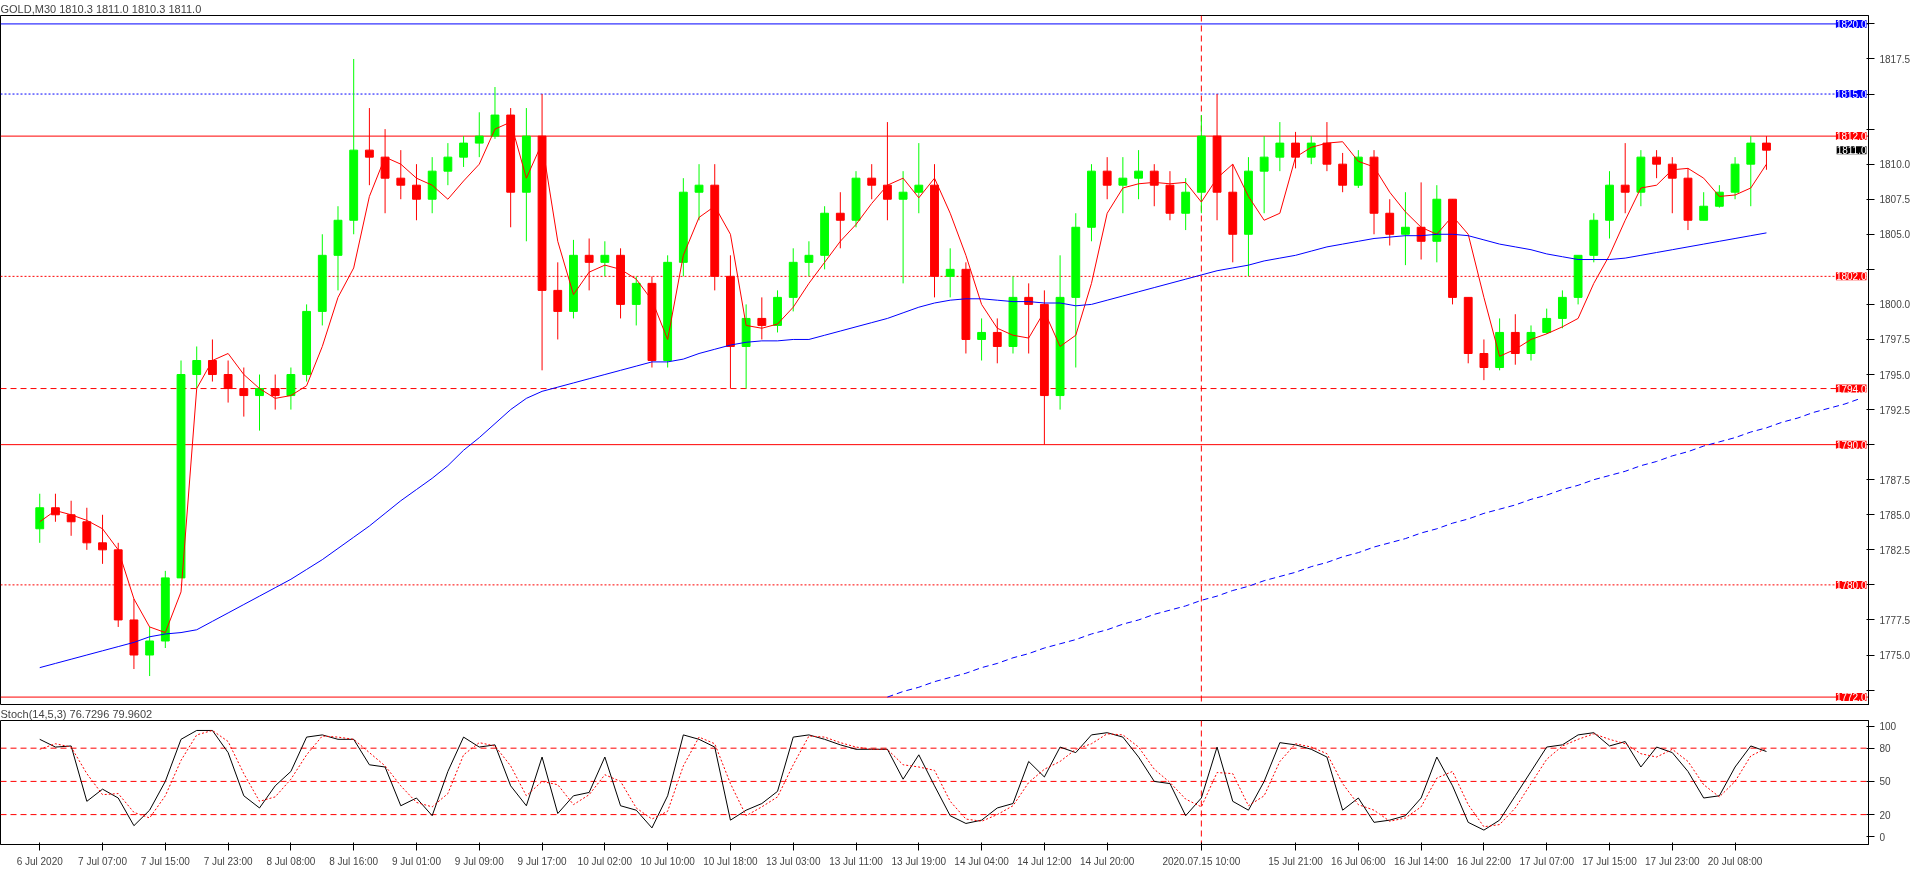 The image size is (1916, 869). What do you see at coordinates (605, 861) in the screenshot?
I see `x-tick-label: 10 Jul 02:00` at bounding box center [605, 861].